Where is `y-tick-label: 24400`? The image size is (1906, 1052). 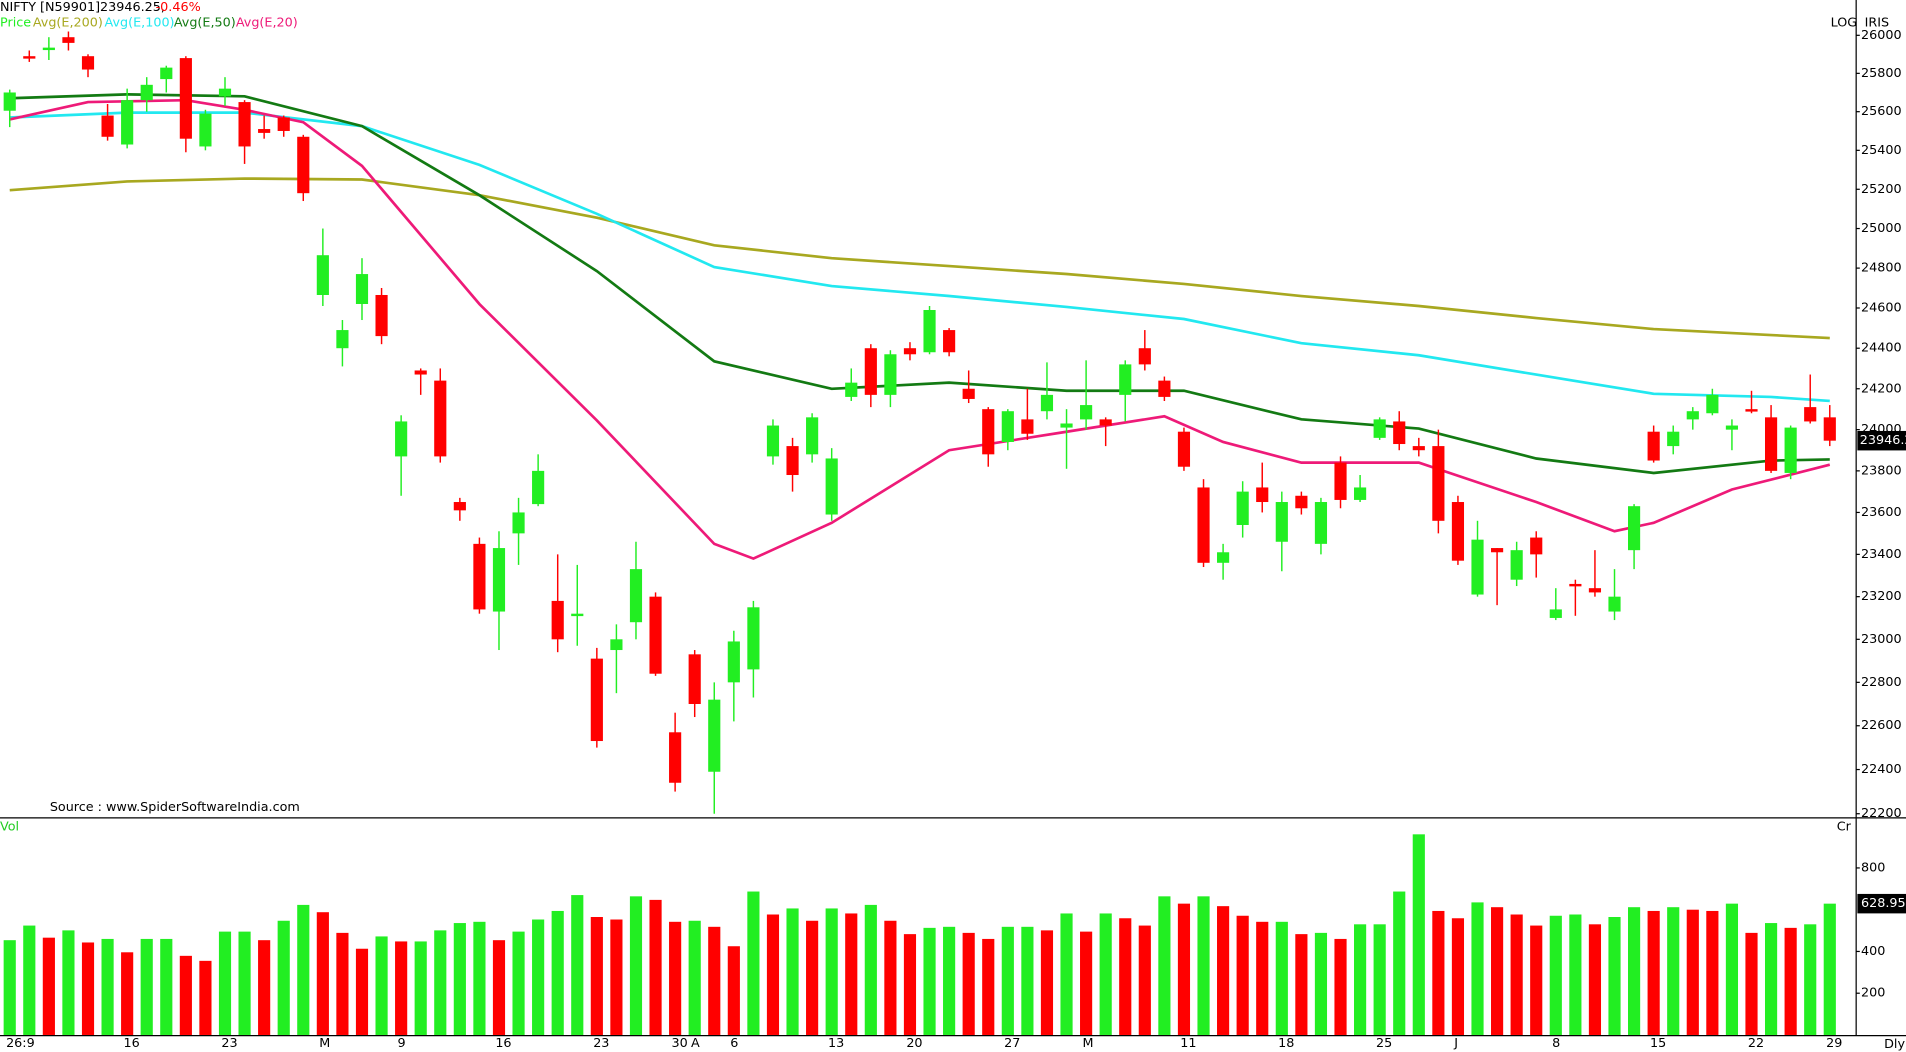 y-tick-label: 24400 is located at coordinates (1881, 348).